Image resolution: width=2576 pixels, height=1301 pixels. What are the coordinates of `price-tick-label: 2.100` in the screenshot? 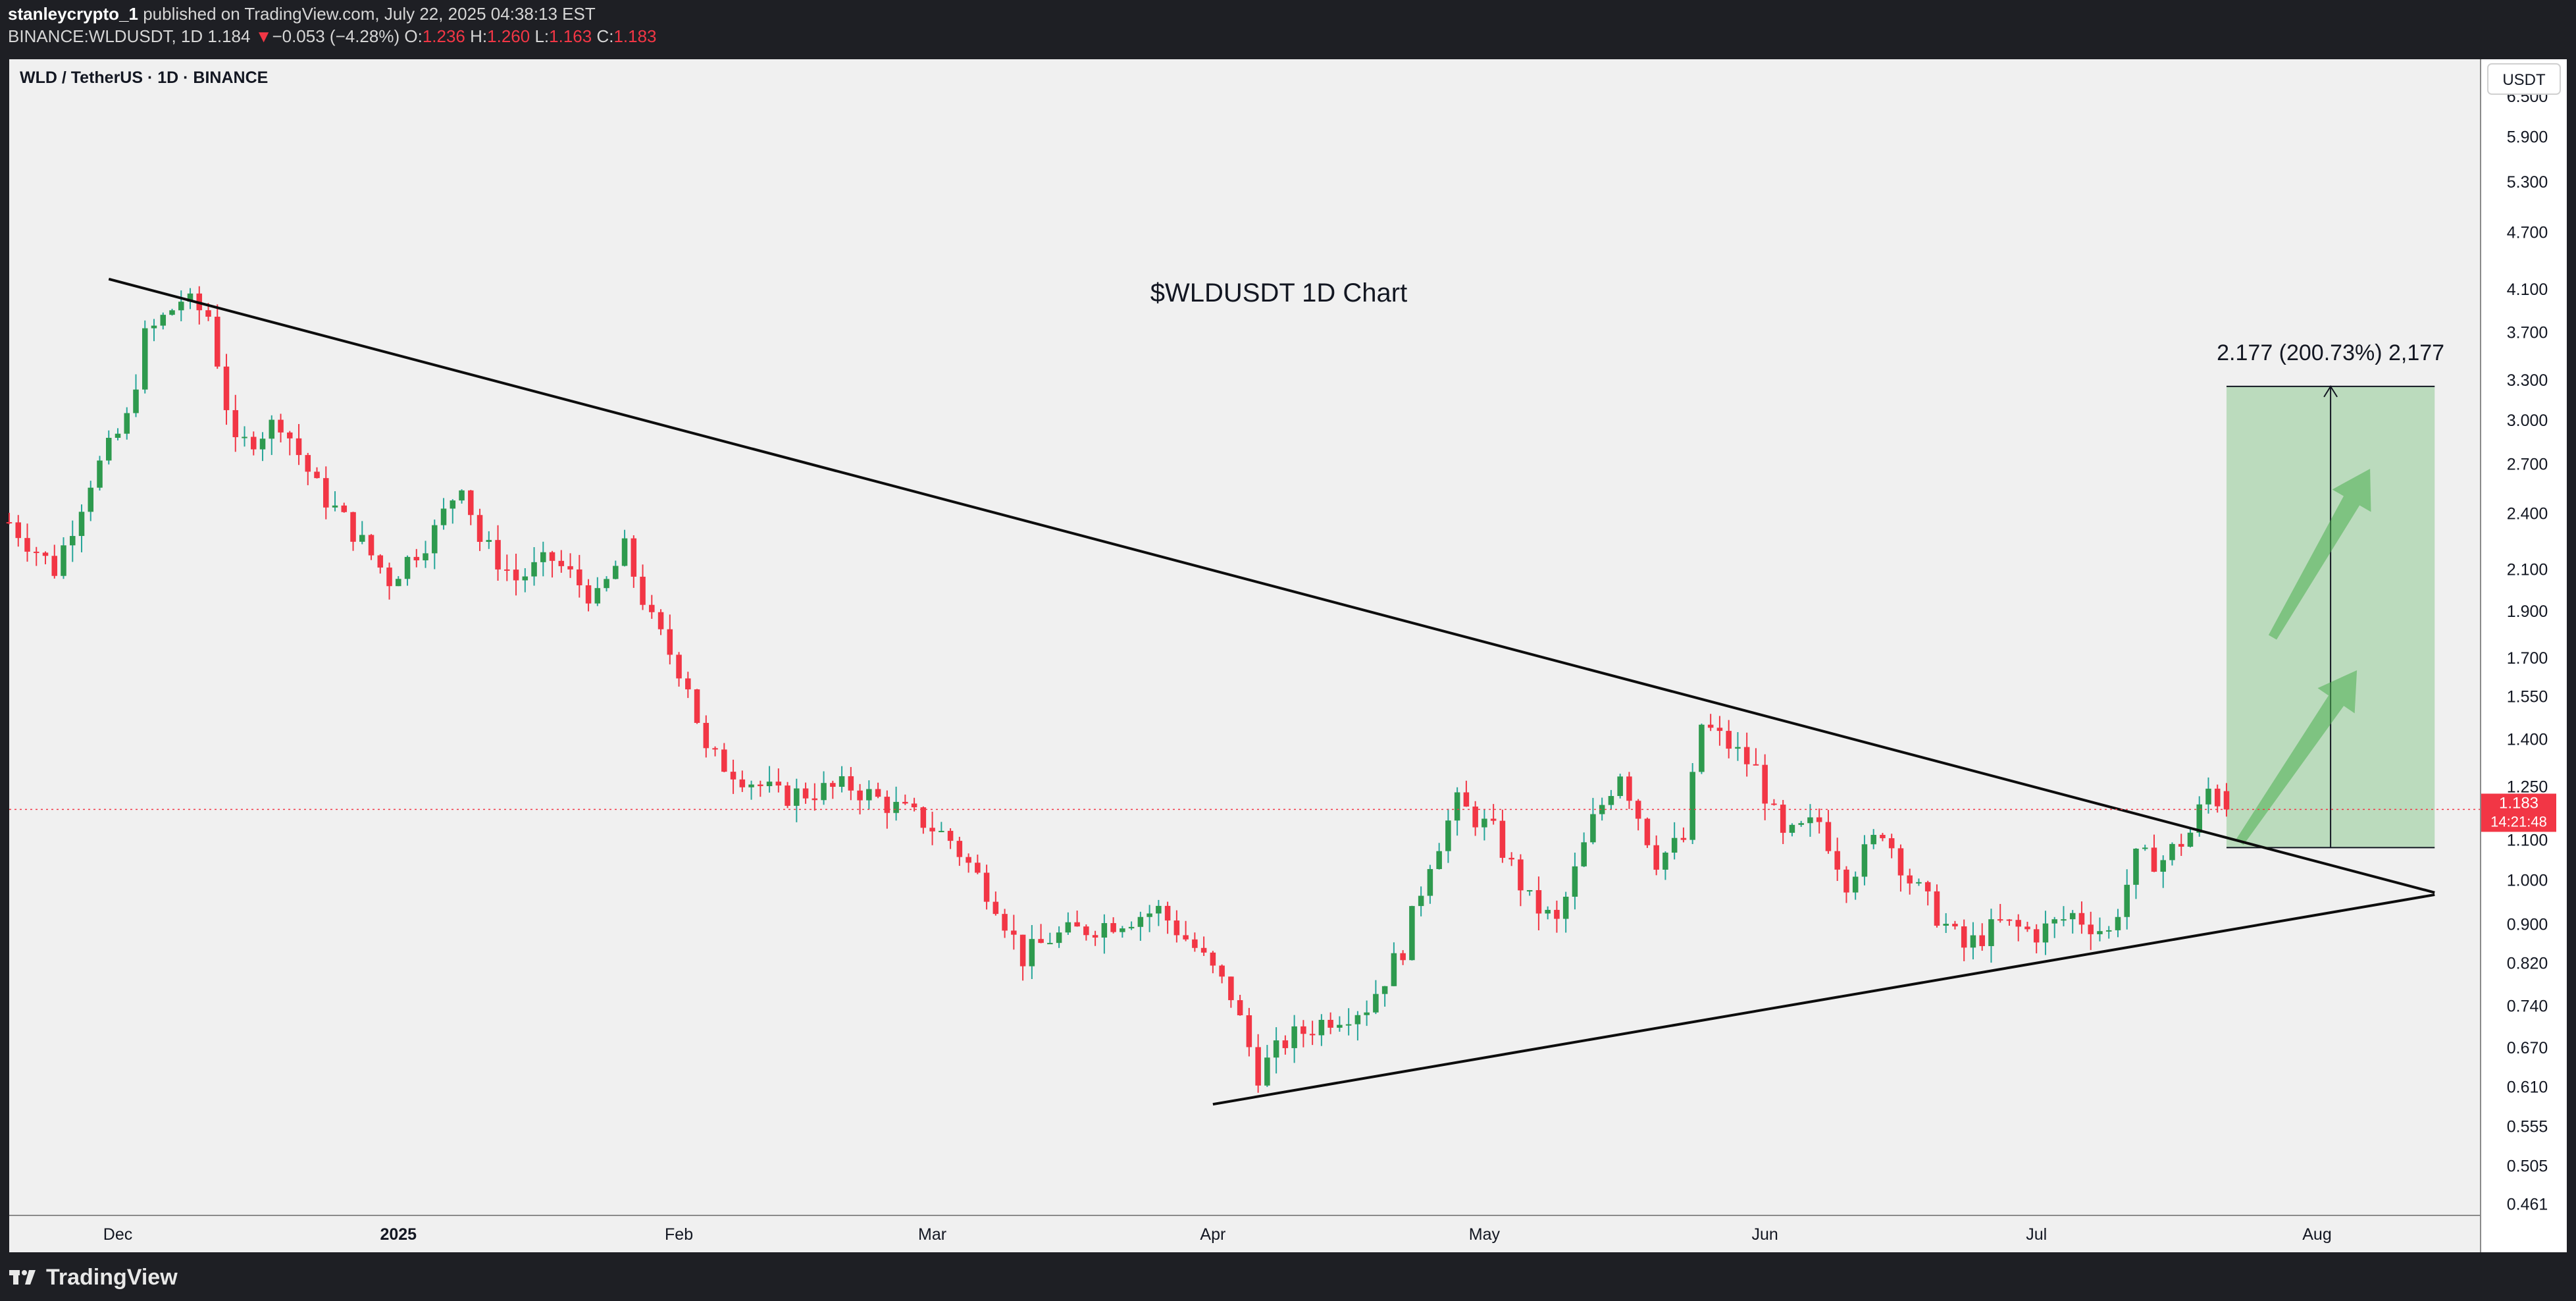 It's located at (2527, 570).